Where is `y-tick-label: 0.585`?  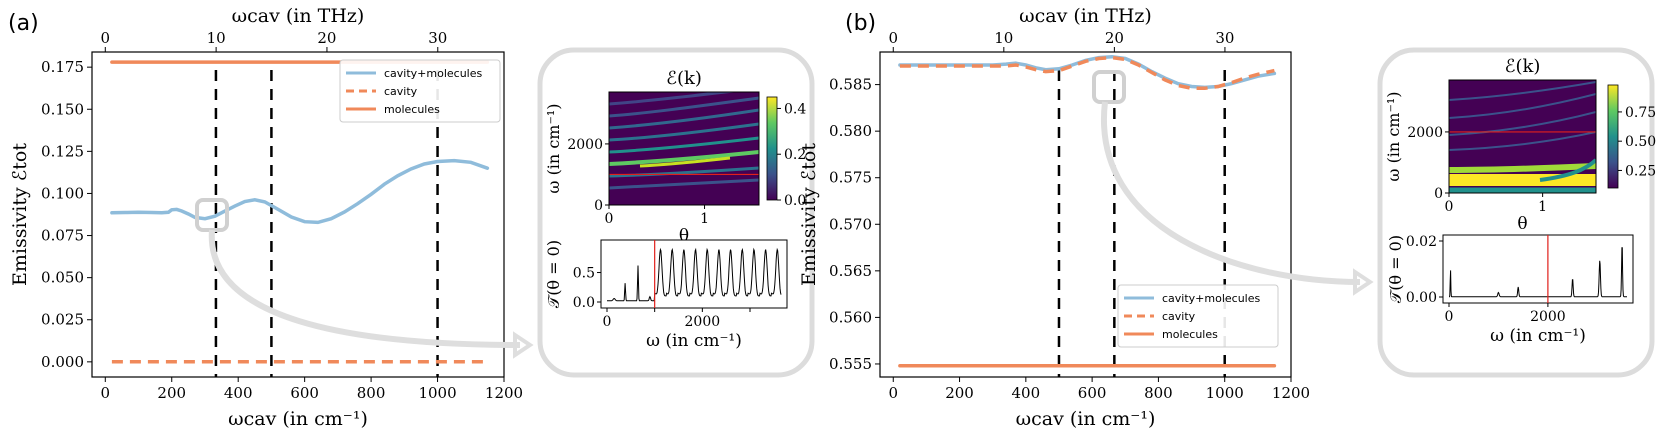
y-tick-label: 0.585 is located at coordinates (850, 85).